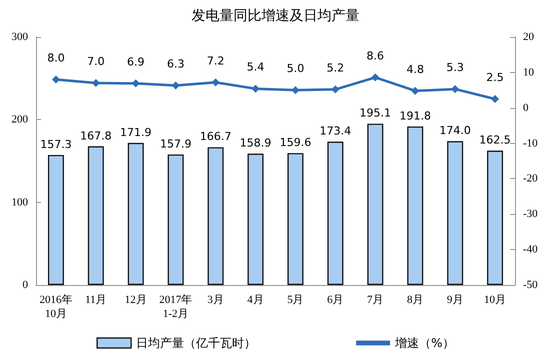 The height and width of the screenshot is (362, 551). What do you see at coordinates (526, 108) in the screenshot?
I see `y2-tick-label: 0` at bounding box center [526, 108].